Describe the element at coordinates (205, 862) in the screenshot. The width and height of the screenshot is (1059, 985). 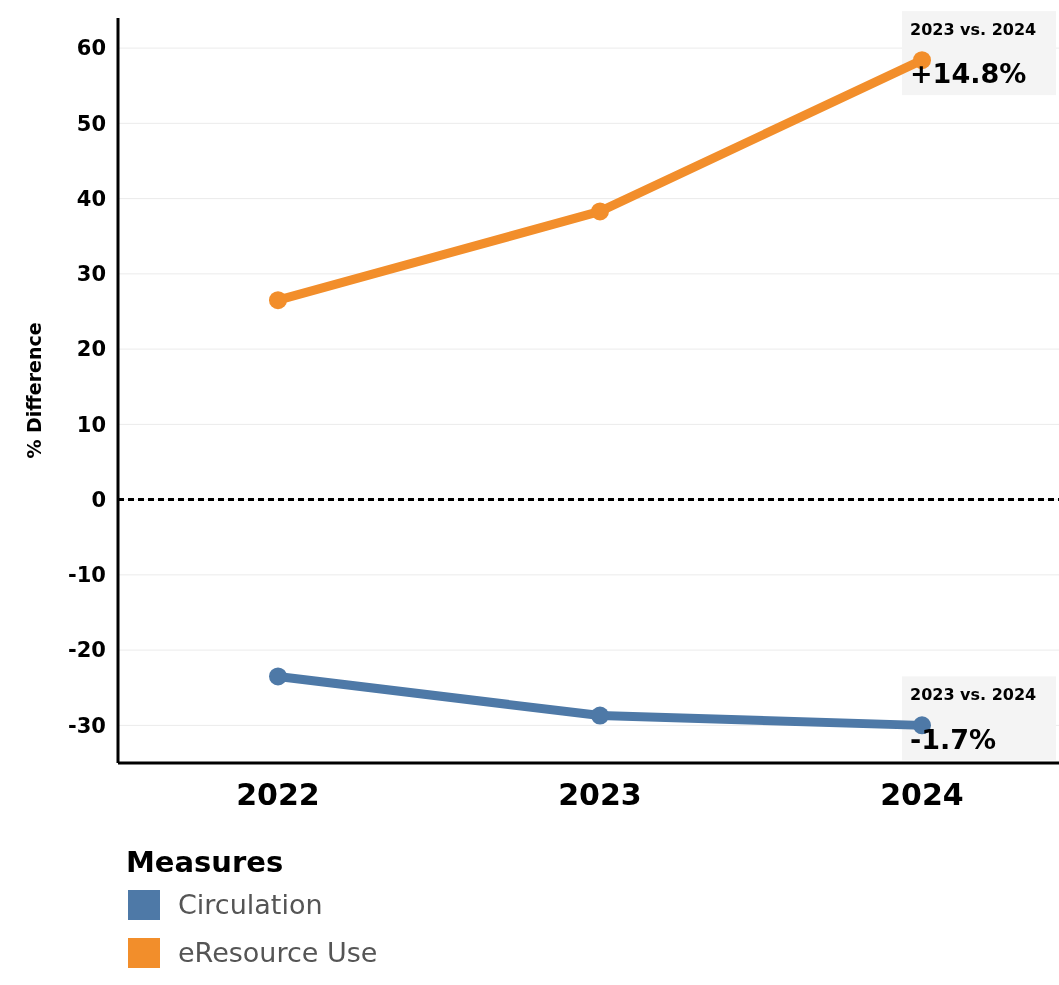
I see `legend-title: Measures` at that location.